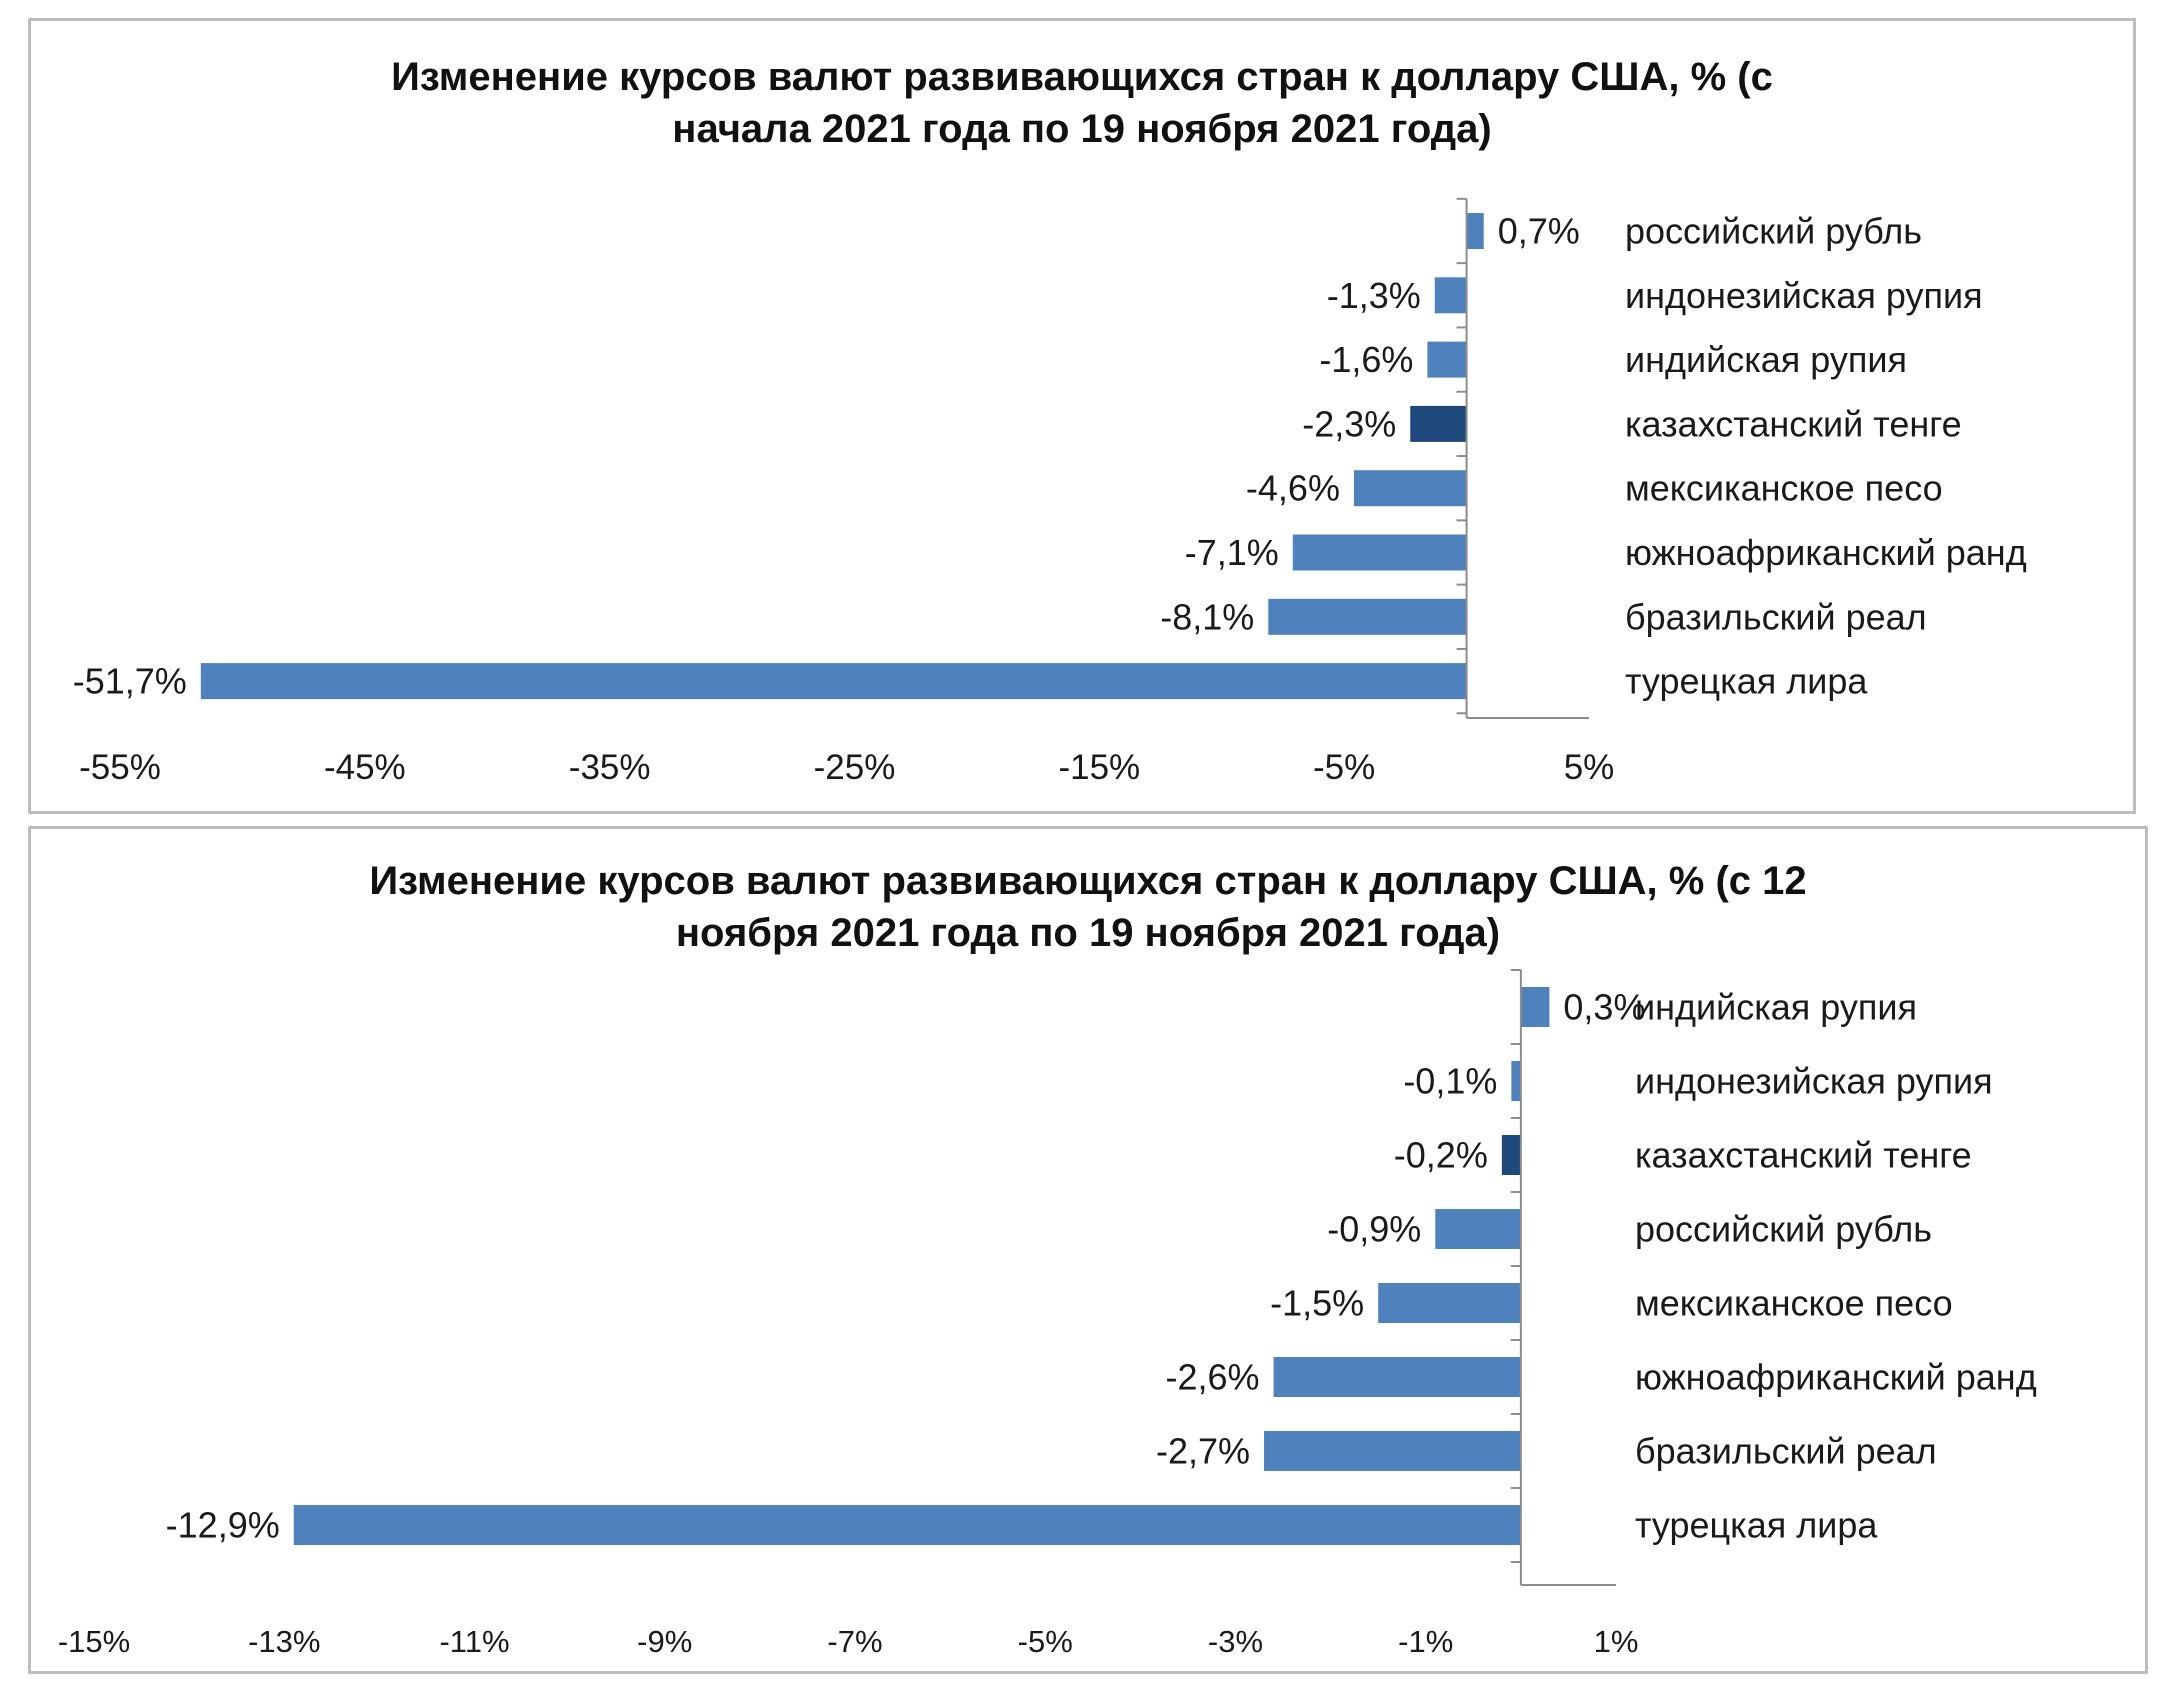 The image size is (2160, 1693). What do you see at coordinates (664, 1641) in the screenshot?
I see `x-tick-label: -9%` at bounding box center [664, 1641].